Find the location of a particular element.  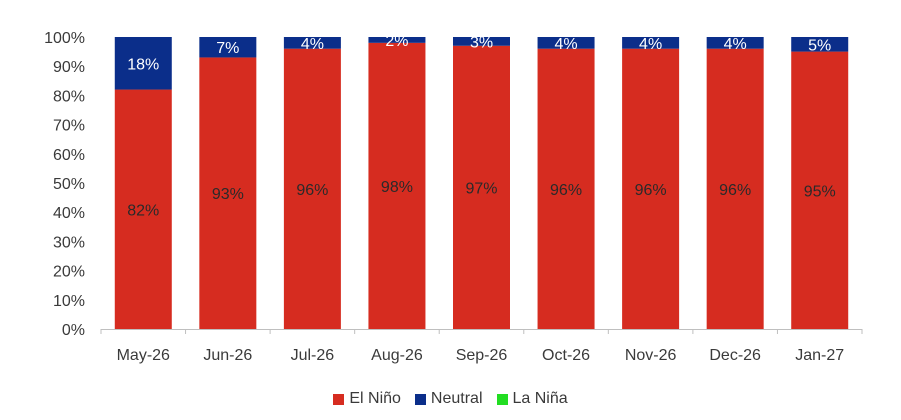

x-tick-label: Jun-26 is located at coordinates (227, 355).